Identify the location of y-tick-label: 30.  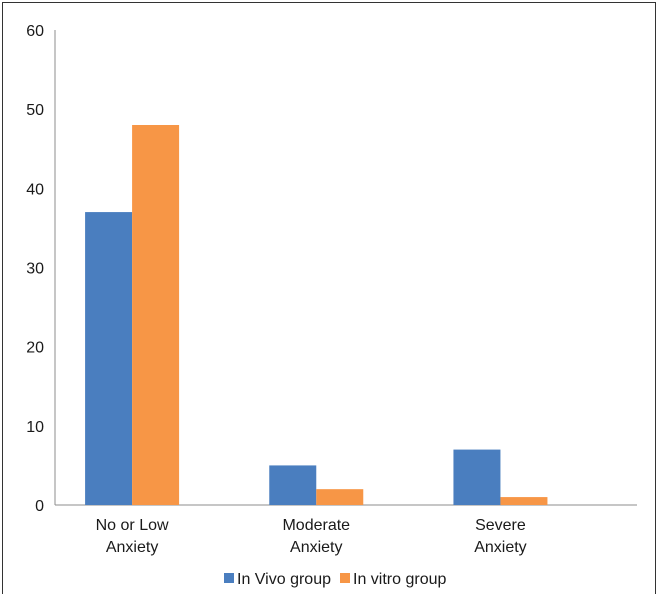
(35, 269).